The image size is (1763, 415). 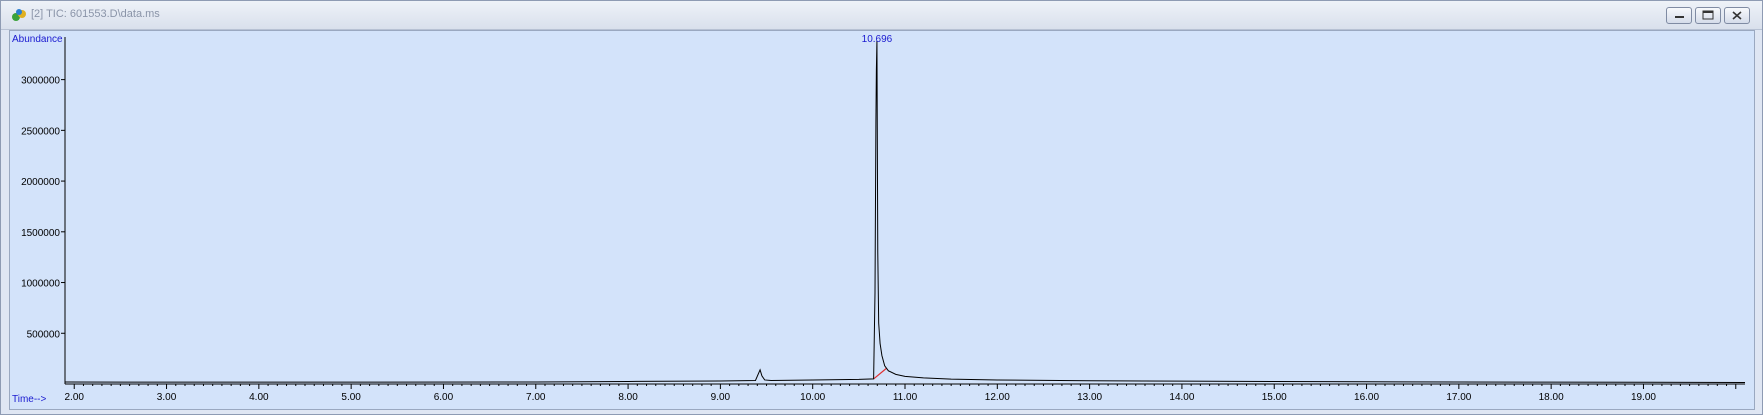 I want to click on y-tick-label: 2500000, so click(x=40, y=131).